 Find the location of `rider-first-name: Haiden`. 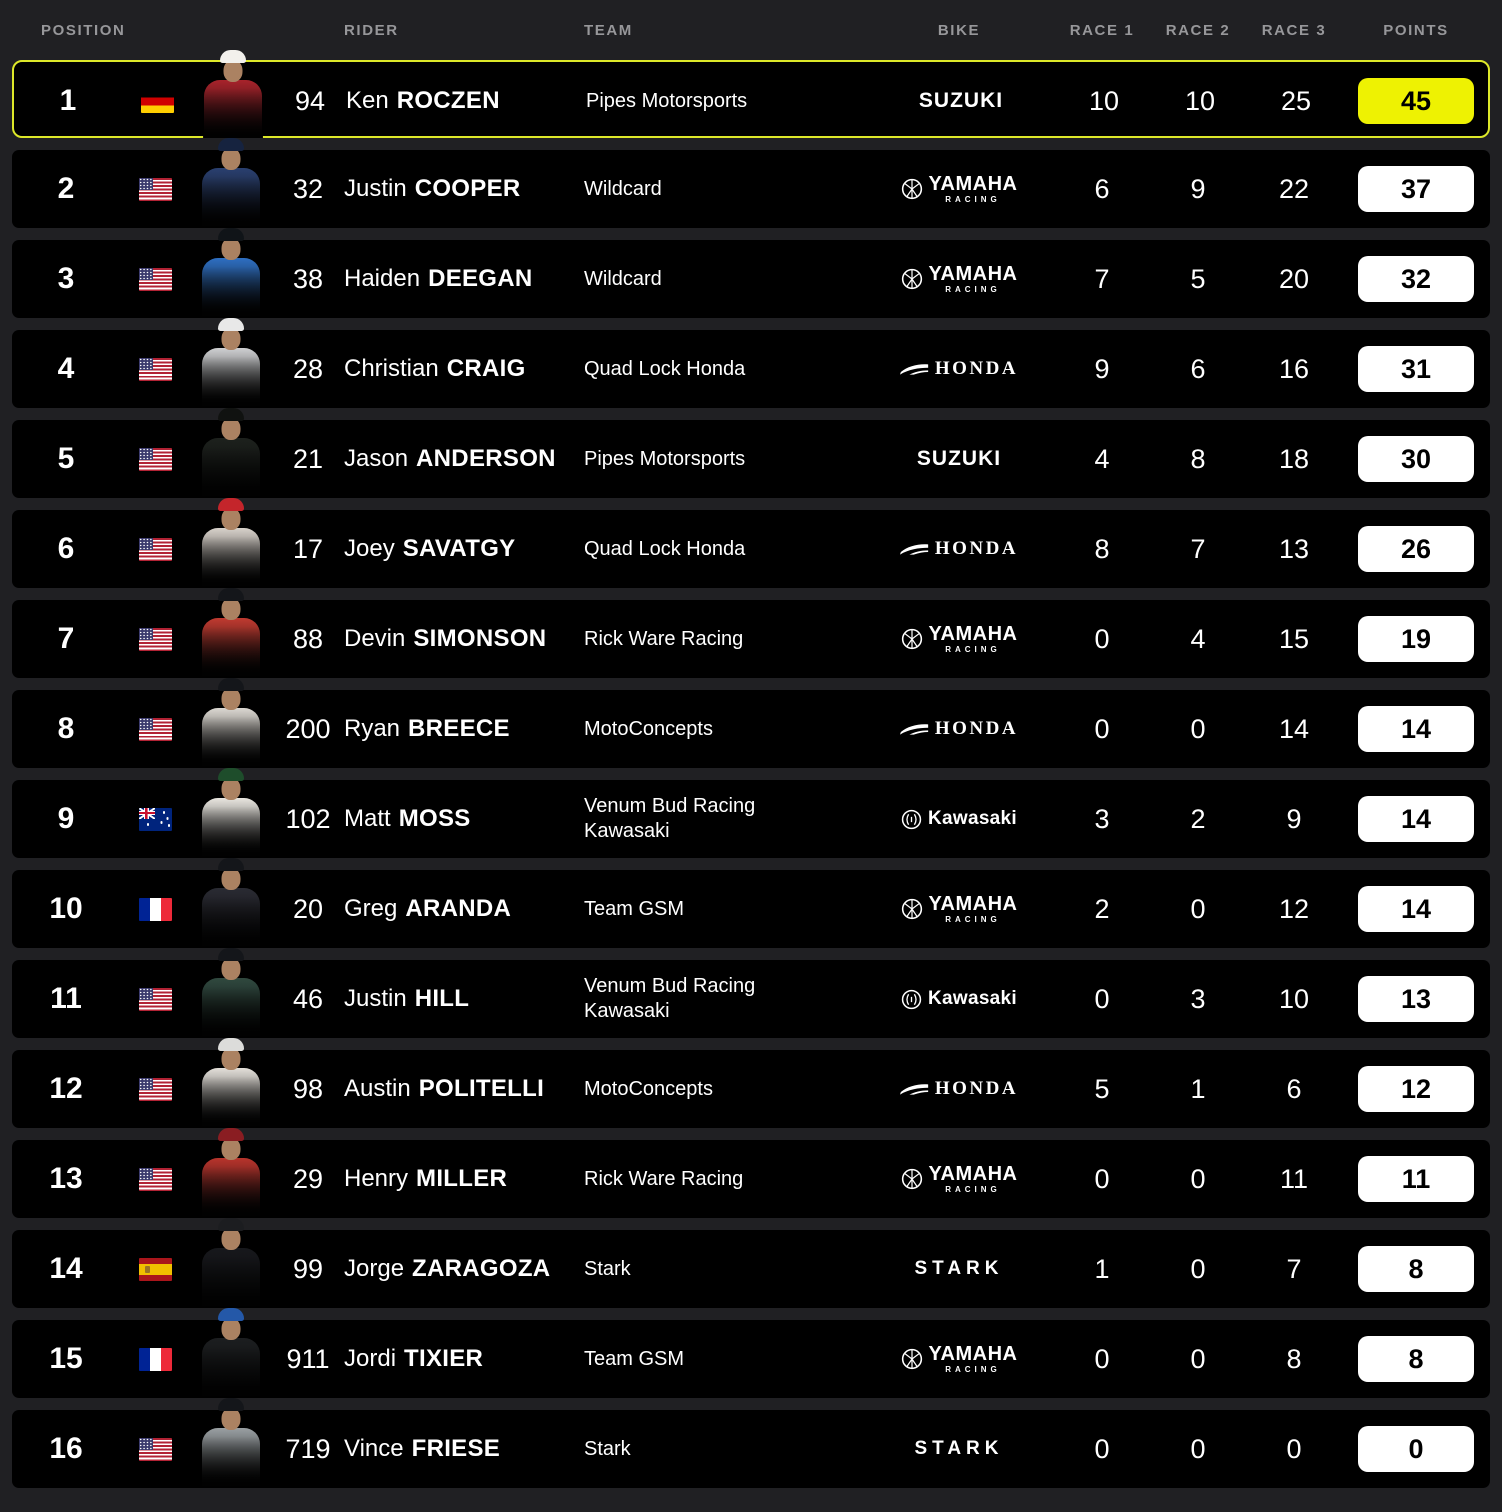

rider-first-name: Haiden is located at coordinates (382, 278).